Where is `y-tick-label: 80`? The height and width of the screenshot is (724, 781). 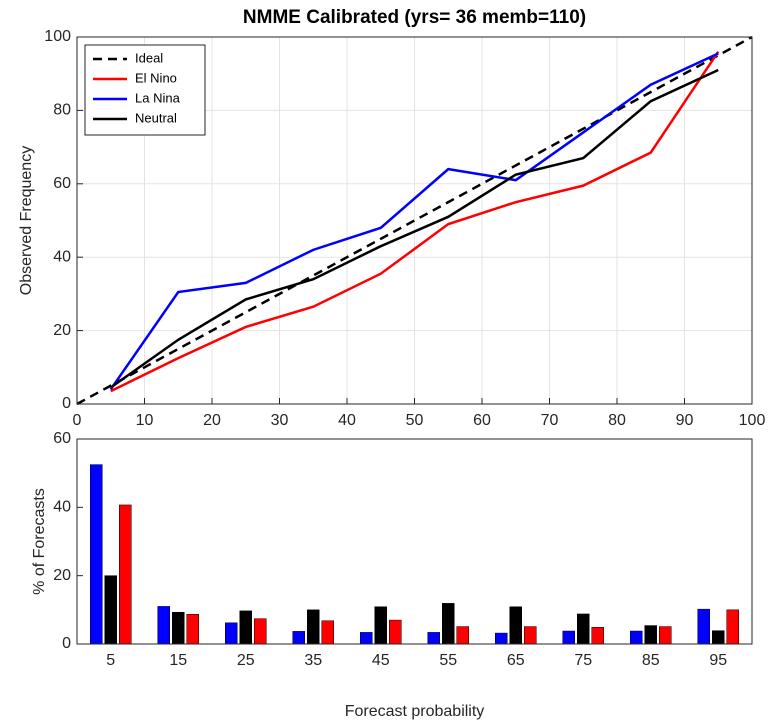 y-tick-label: 80 is located at coordinates (62, 110).